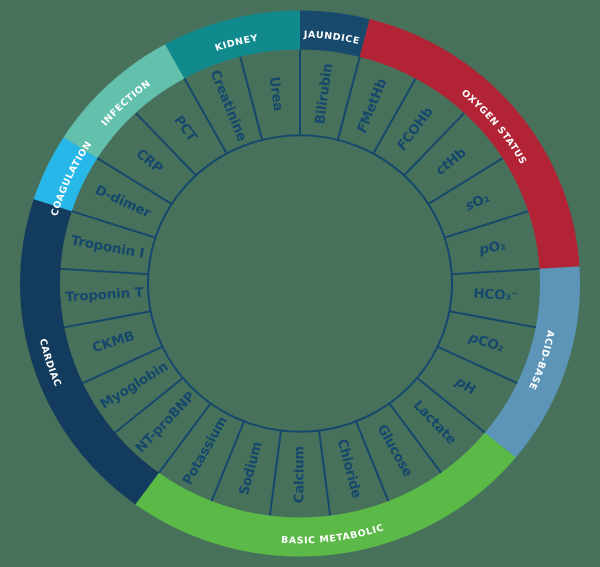 The image size is (600, 567). I want to click on parameter-label-potassium: Potassium, so click(205, 450).